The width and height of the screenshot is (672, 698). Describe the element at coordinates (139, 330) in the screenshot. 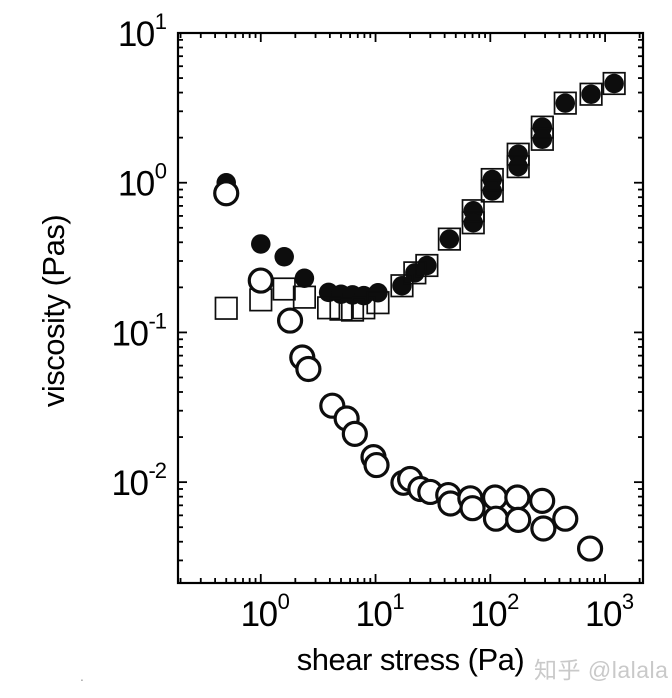

I see `y-tick-label: 10⁻¹` at that location.